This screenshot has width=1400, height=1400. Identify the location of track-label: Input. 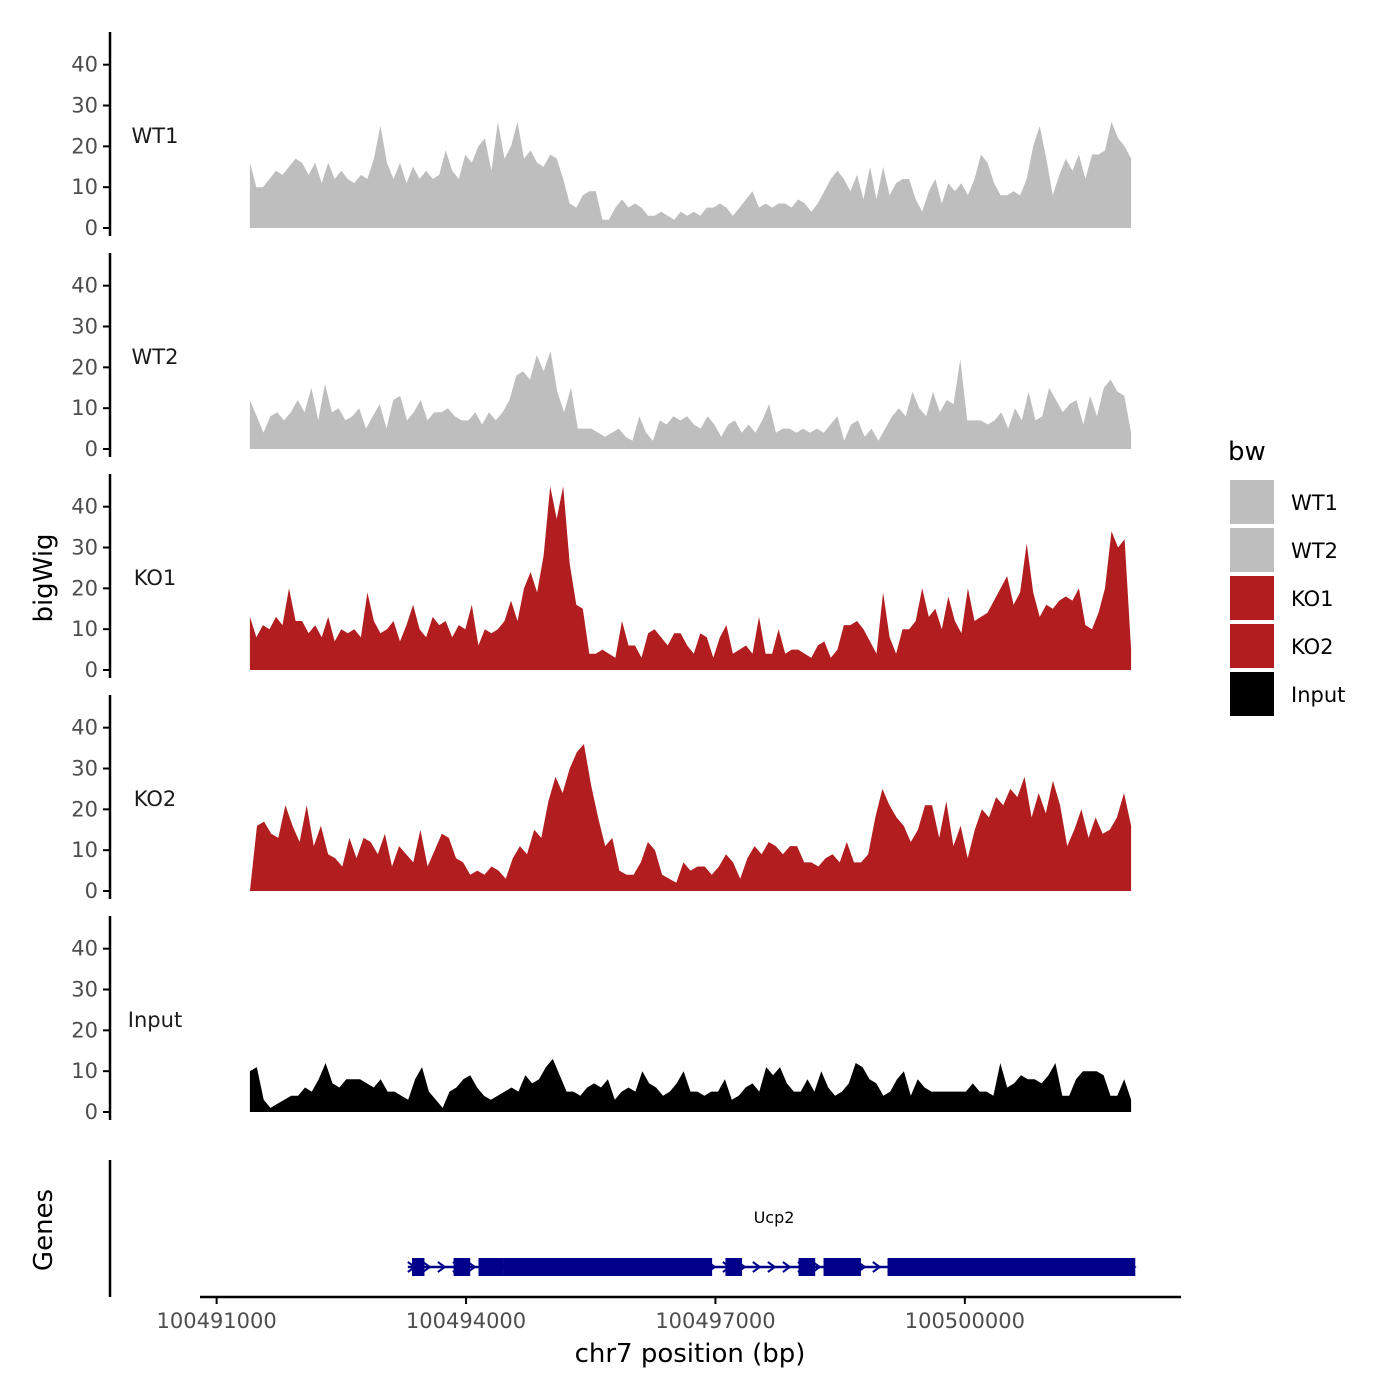
(155, 1020).